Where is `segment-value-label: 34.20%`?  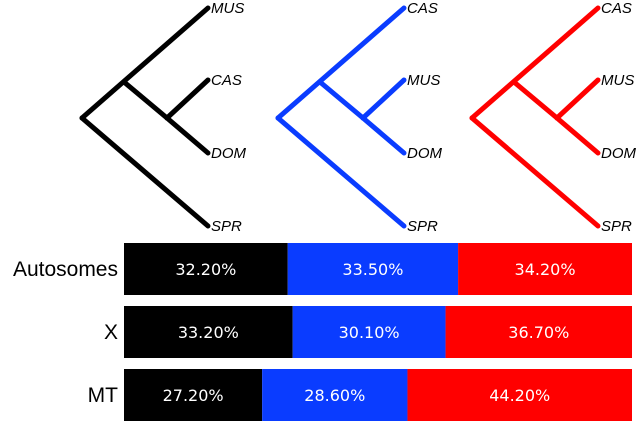
segment-value-label: 34.20% is located at coordinates (545, 269).